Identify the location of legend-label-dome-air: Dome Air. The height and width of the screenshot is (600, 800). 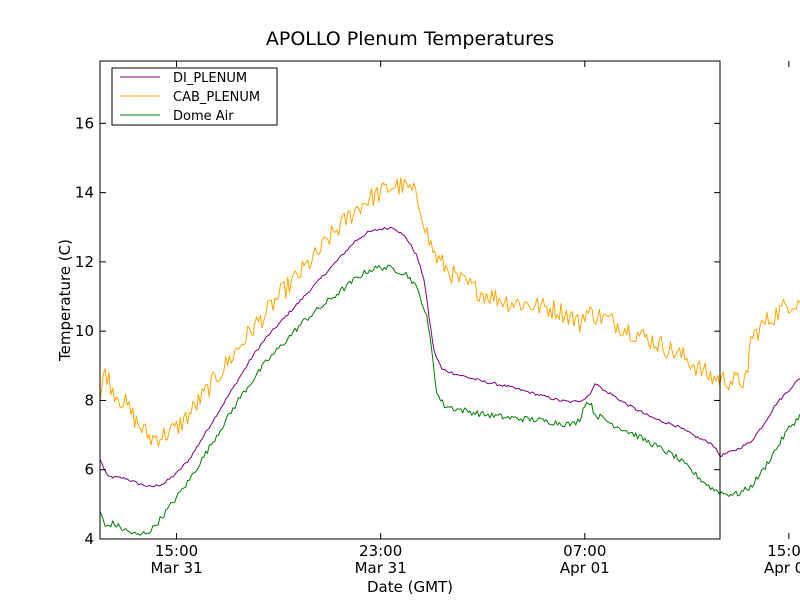
(203, 116).